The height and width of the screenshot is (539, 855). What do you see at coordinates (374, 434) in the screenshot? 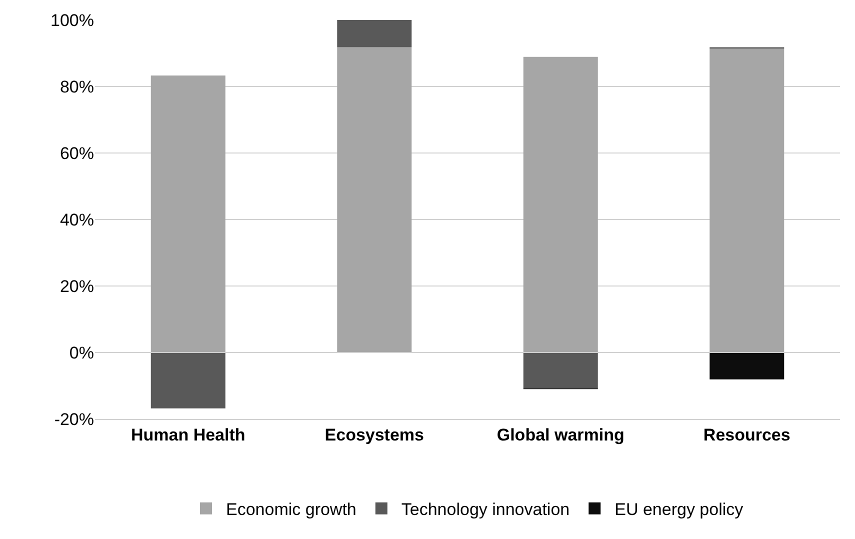
I see `x-tick-label: Ecosystems` at bounding box center [374, 434].